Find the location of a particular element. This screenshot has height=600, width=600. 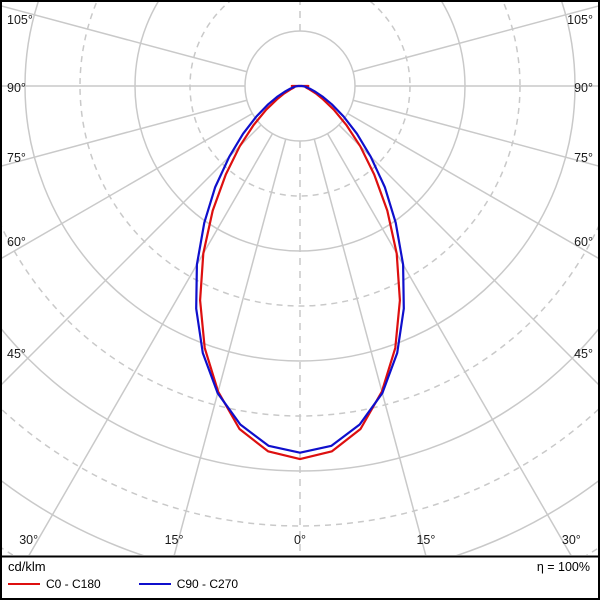

legend-items-row: C0 - C180 C90 - C270 is located at coordinates (300, 584).